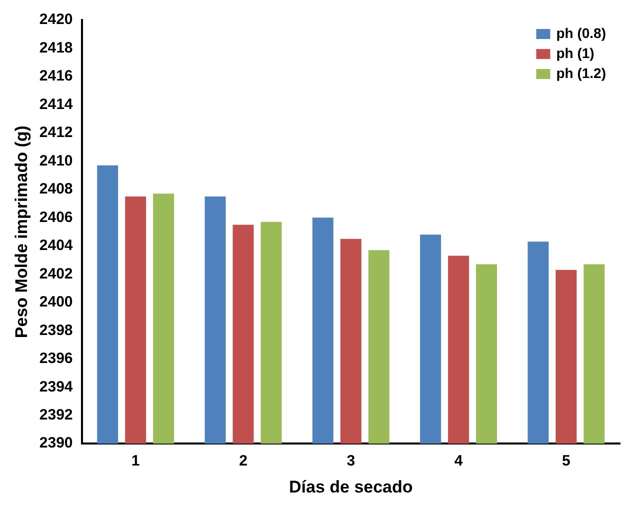 The height and width of the screenshot is (510, 636). What do you see at coordinates (56, 302) in the screenshot?
I see `y-tick-label: 2400` at bounding box center [56, 302].